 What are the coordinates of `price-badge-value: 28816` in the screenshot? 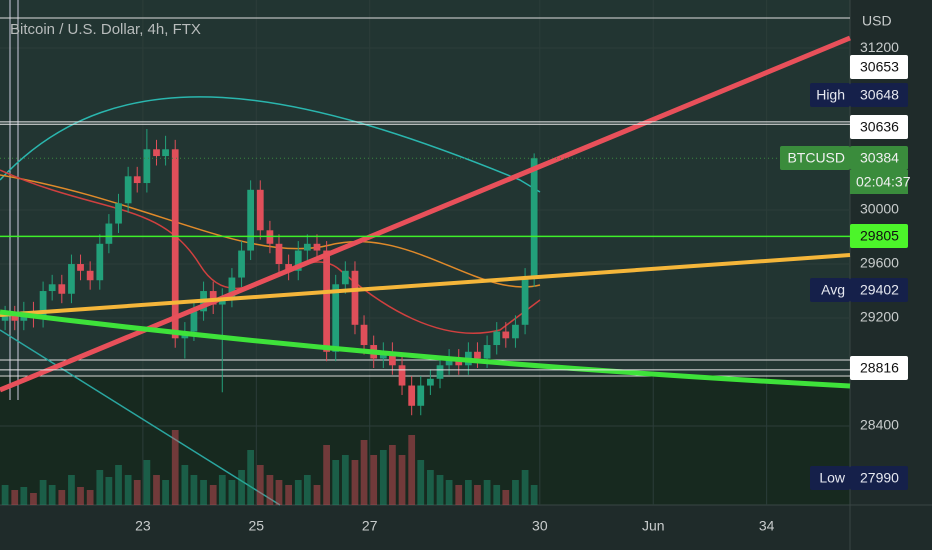 It's located at (879, 368).